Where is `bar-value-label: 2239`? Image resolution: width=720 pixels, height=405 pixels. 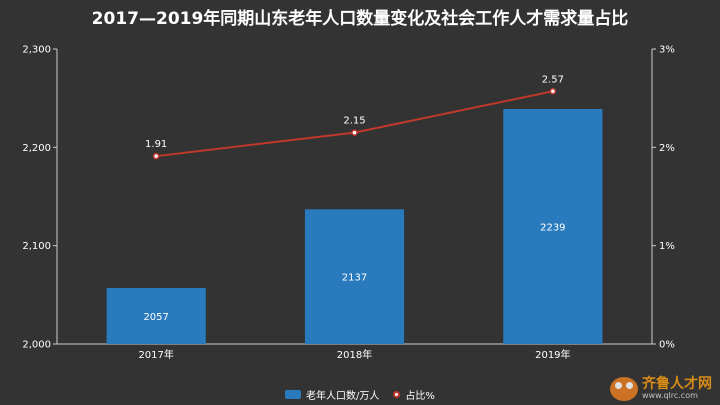 bar-value-label: 2239 is located at coordinates (552, 227).